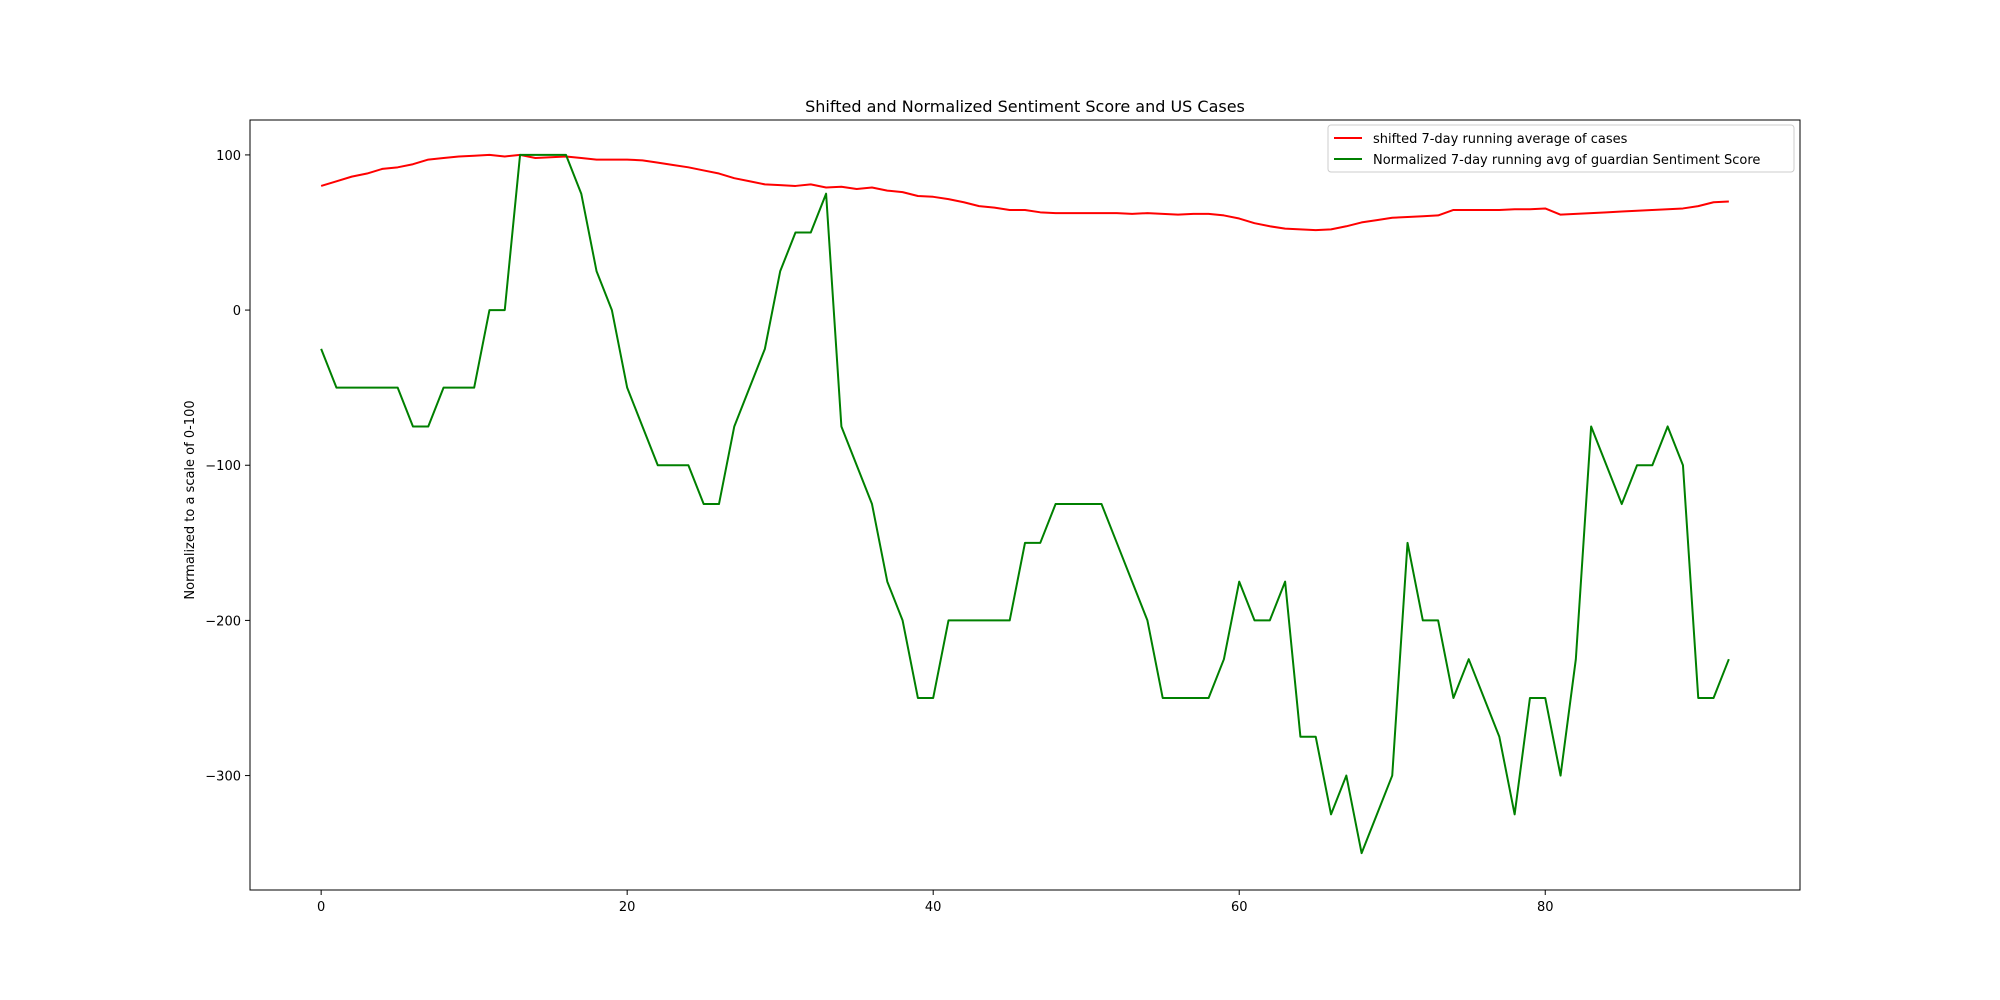 This screenshot has height=1000, width=2000. What do you see at coordinates (223, 621) in the screenshot?
I see `y-tick-label: −200` at bounding box center [223, 621].